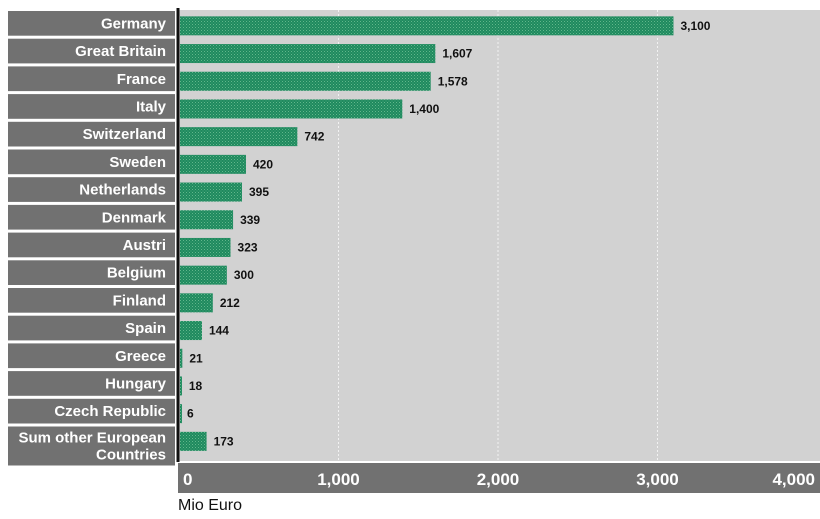 The image size is (820, 519). Describe the element at coordinates (457, 54) in the screenshot. I see `data-label: 1,607` at that location.